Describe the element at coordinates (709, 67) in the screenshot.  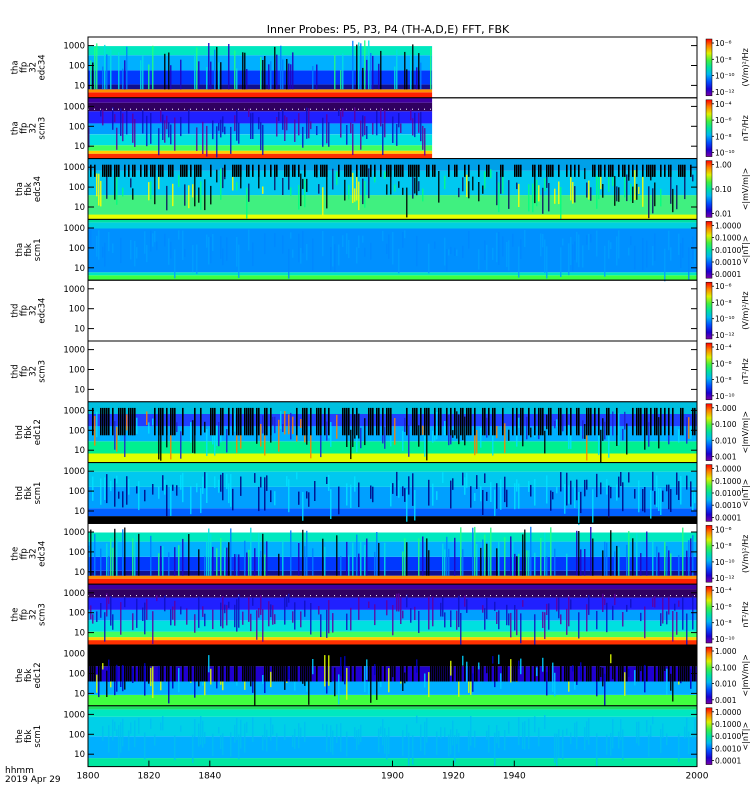
I see `colorbar-gradient` at that location.